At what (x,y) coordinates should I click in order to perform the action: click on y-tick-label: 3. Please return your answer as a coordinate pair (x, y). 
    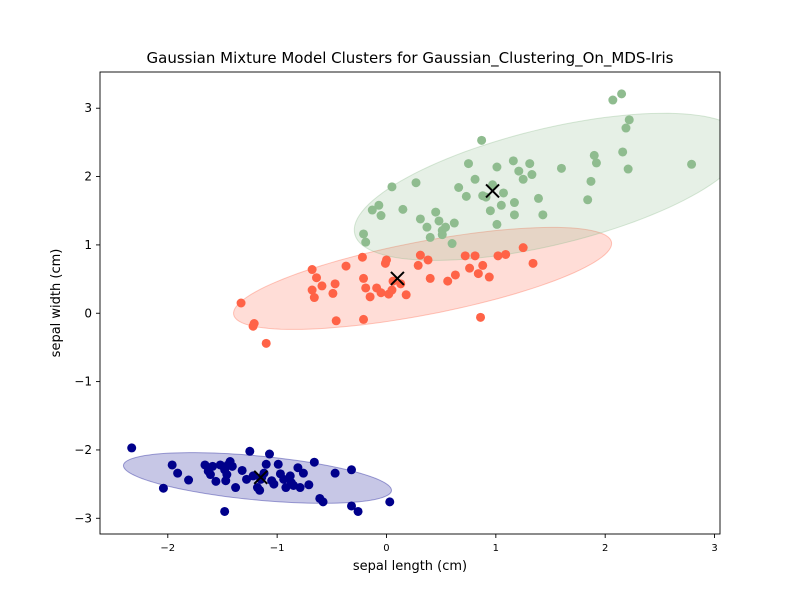
    Looking at the image, I should click on (88, 108).